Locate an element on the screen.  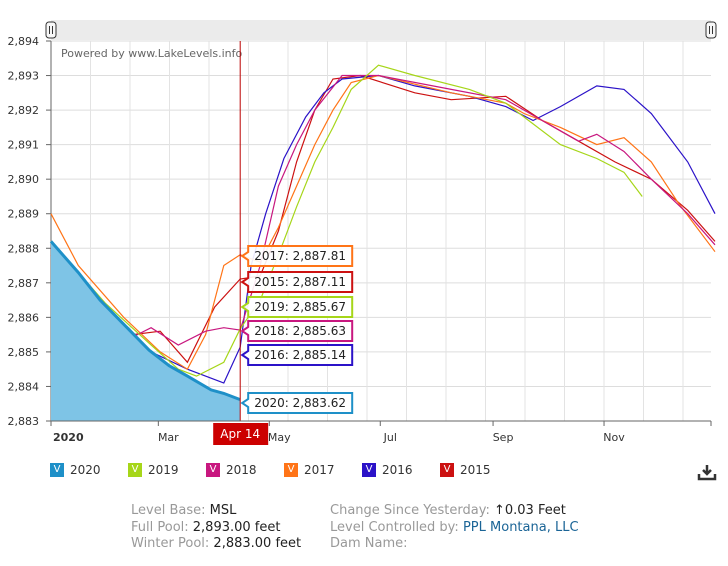
tooltip-box-2017 is located at coordinates (297, 256).